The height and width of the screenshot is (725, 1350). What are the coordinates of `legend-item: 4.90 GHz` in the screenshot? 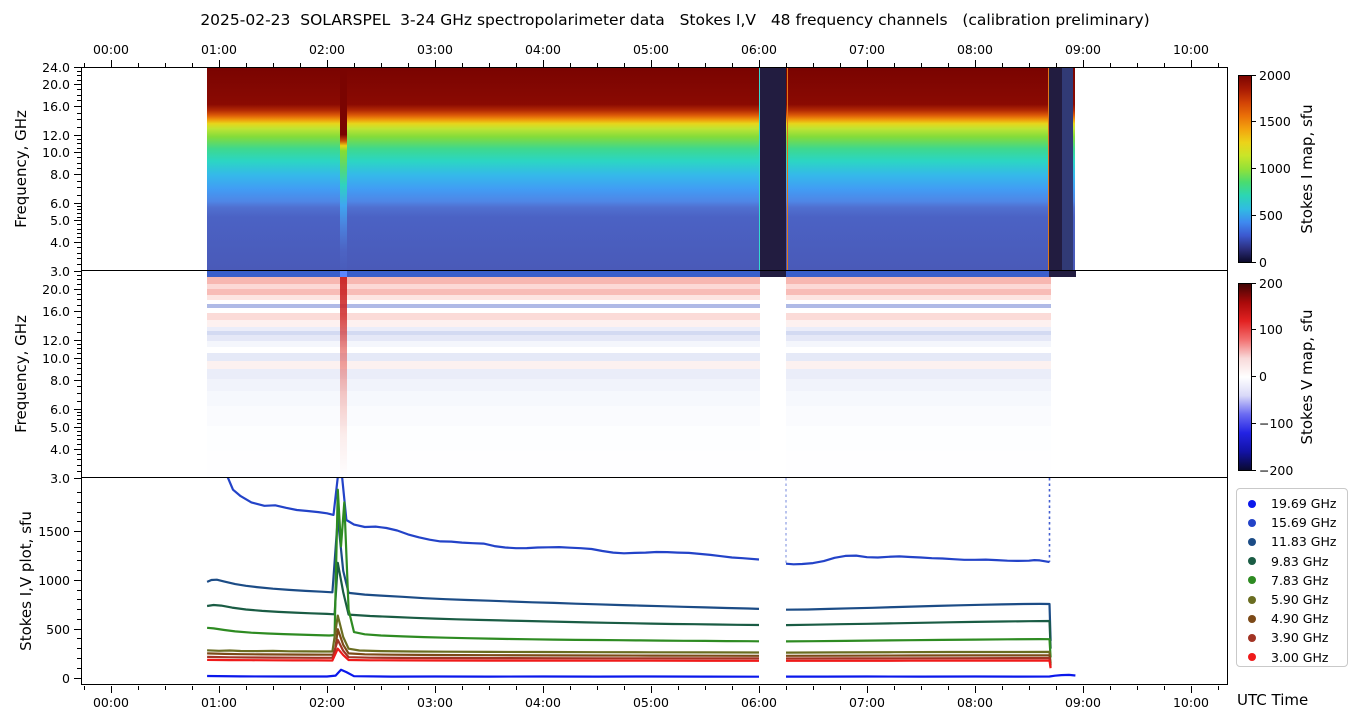 It's located at (1292, 618).